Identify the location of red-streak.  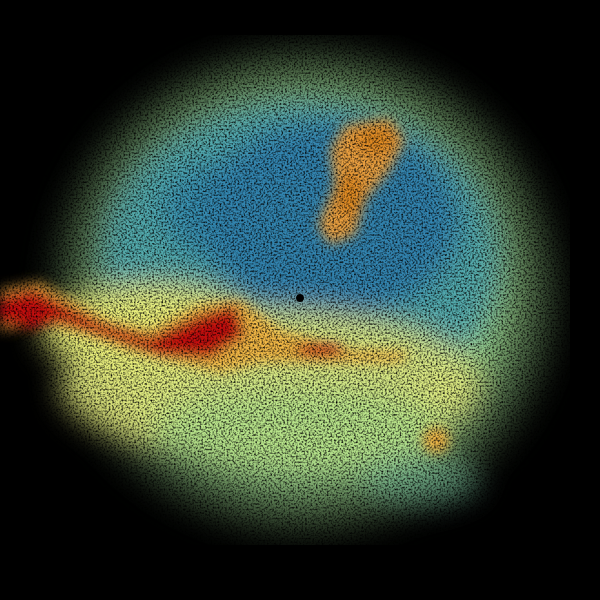
(320, 350).